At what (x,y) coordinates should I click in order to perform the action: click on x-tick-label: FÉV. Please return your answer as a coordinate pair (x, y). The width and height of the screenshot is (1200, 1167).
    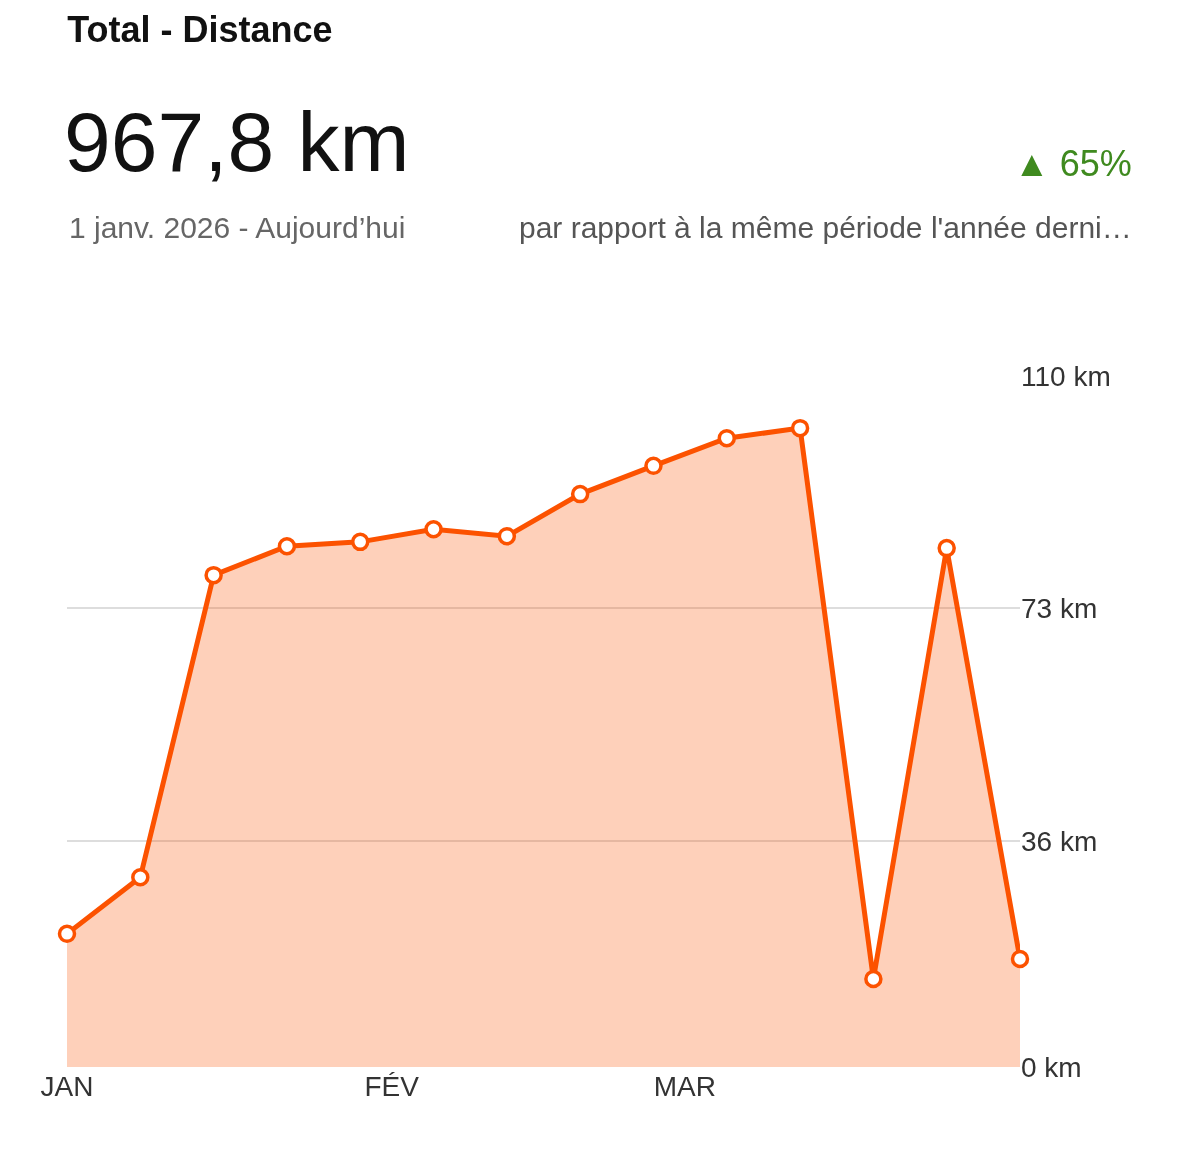
    Looking at the image, I should click on (392, 1086).